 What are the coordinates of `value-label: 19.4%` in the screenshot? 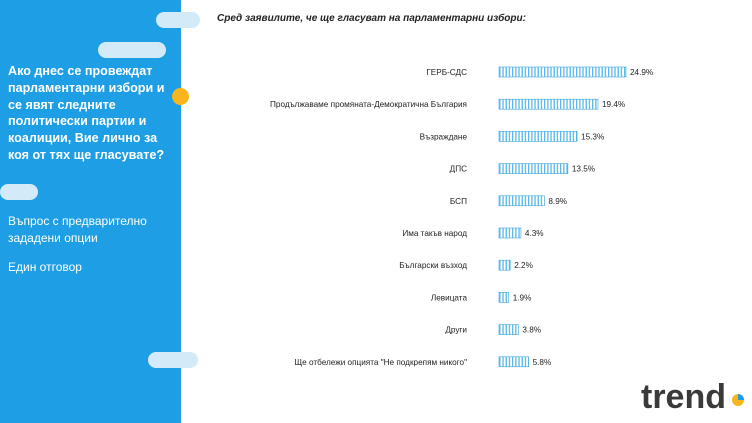 It's located at (613, 104).